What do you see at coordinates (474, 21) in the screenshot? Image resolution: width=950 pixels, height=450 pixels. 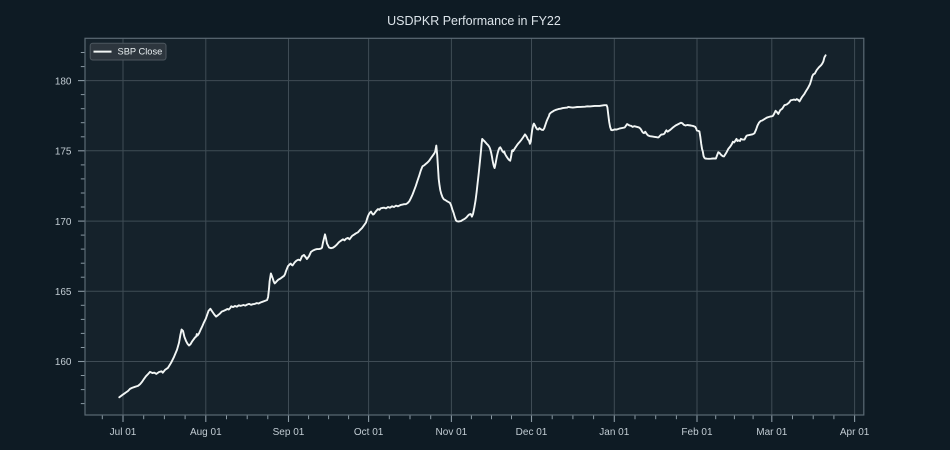 I see `svg-text: USDPKR Performance in FY22` at bounding box center [474, 21].